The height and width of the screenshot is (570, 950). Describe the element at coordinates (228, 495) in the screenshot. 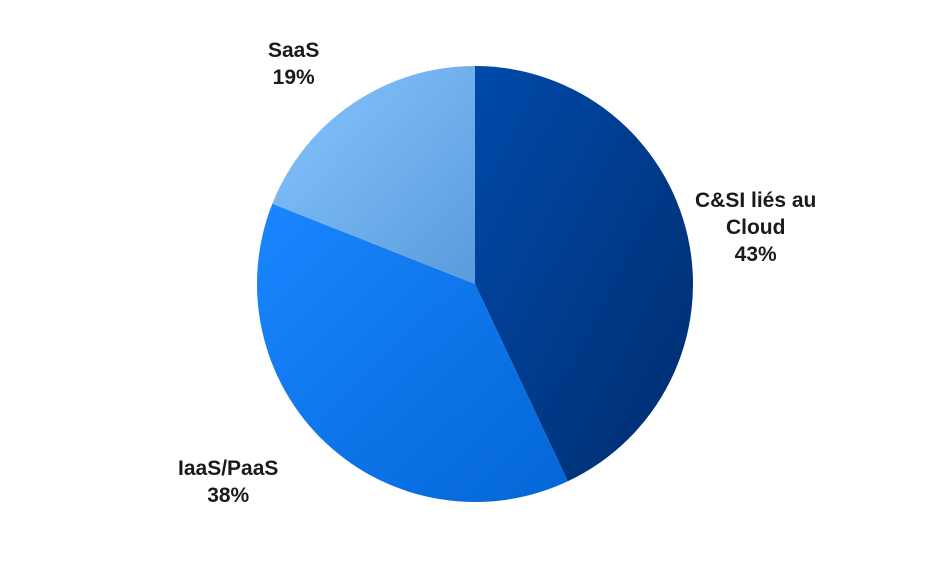

I see `slice-percent: 38%` at that location.